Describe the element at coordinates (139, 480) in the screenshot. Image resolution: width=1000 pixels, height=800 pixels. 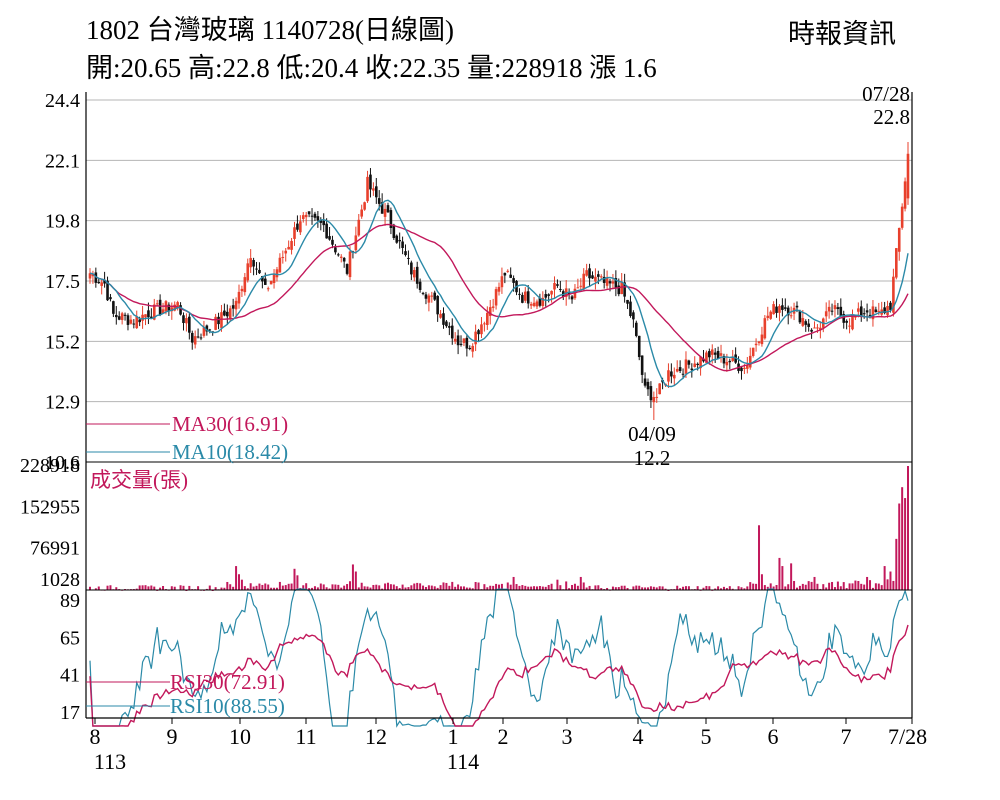
I see `volume-panel-label: 成交量(張)` at that location.